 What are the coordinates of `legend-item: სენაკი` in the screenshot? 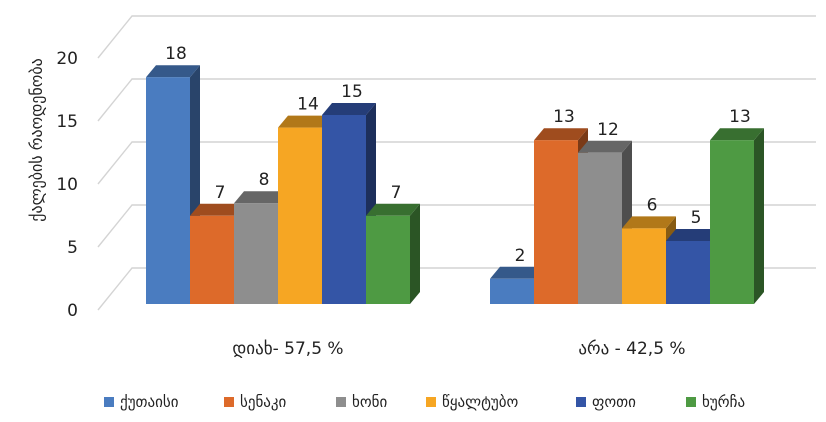 It's located at (255, 402).